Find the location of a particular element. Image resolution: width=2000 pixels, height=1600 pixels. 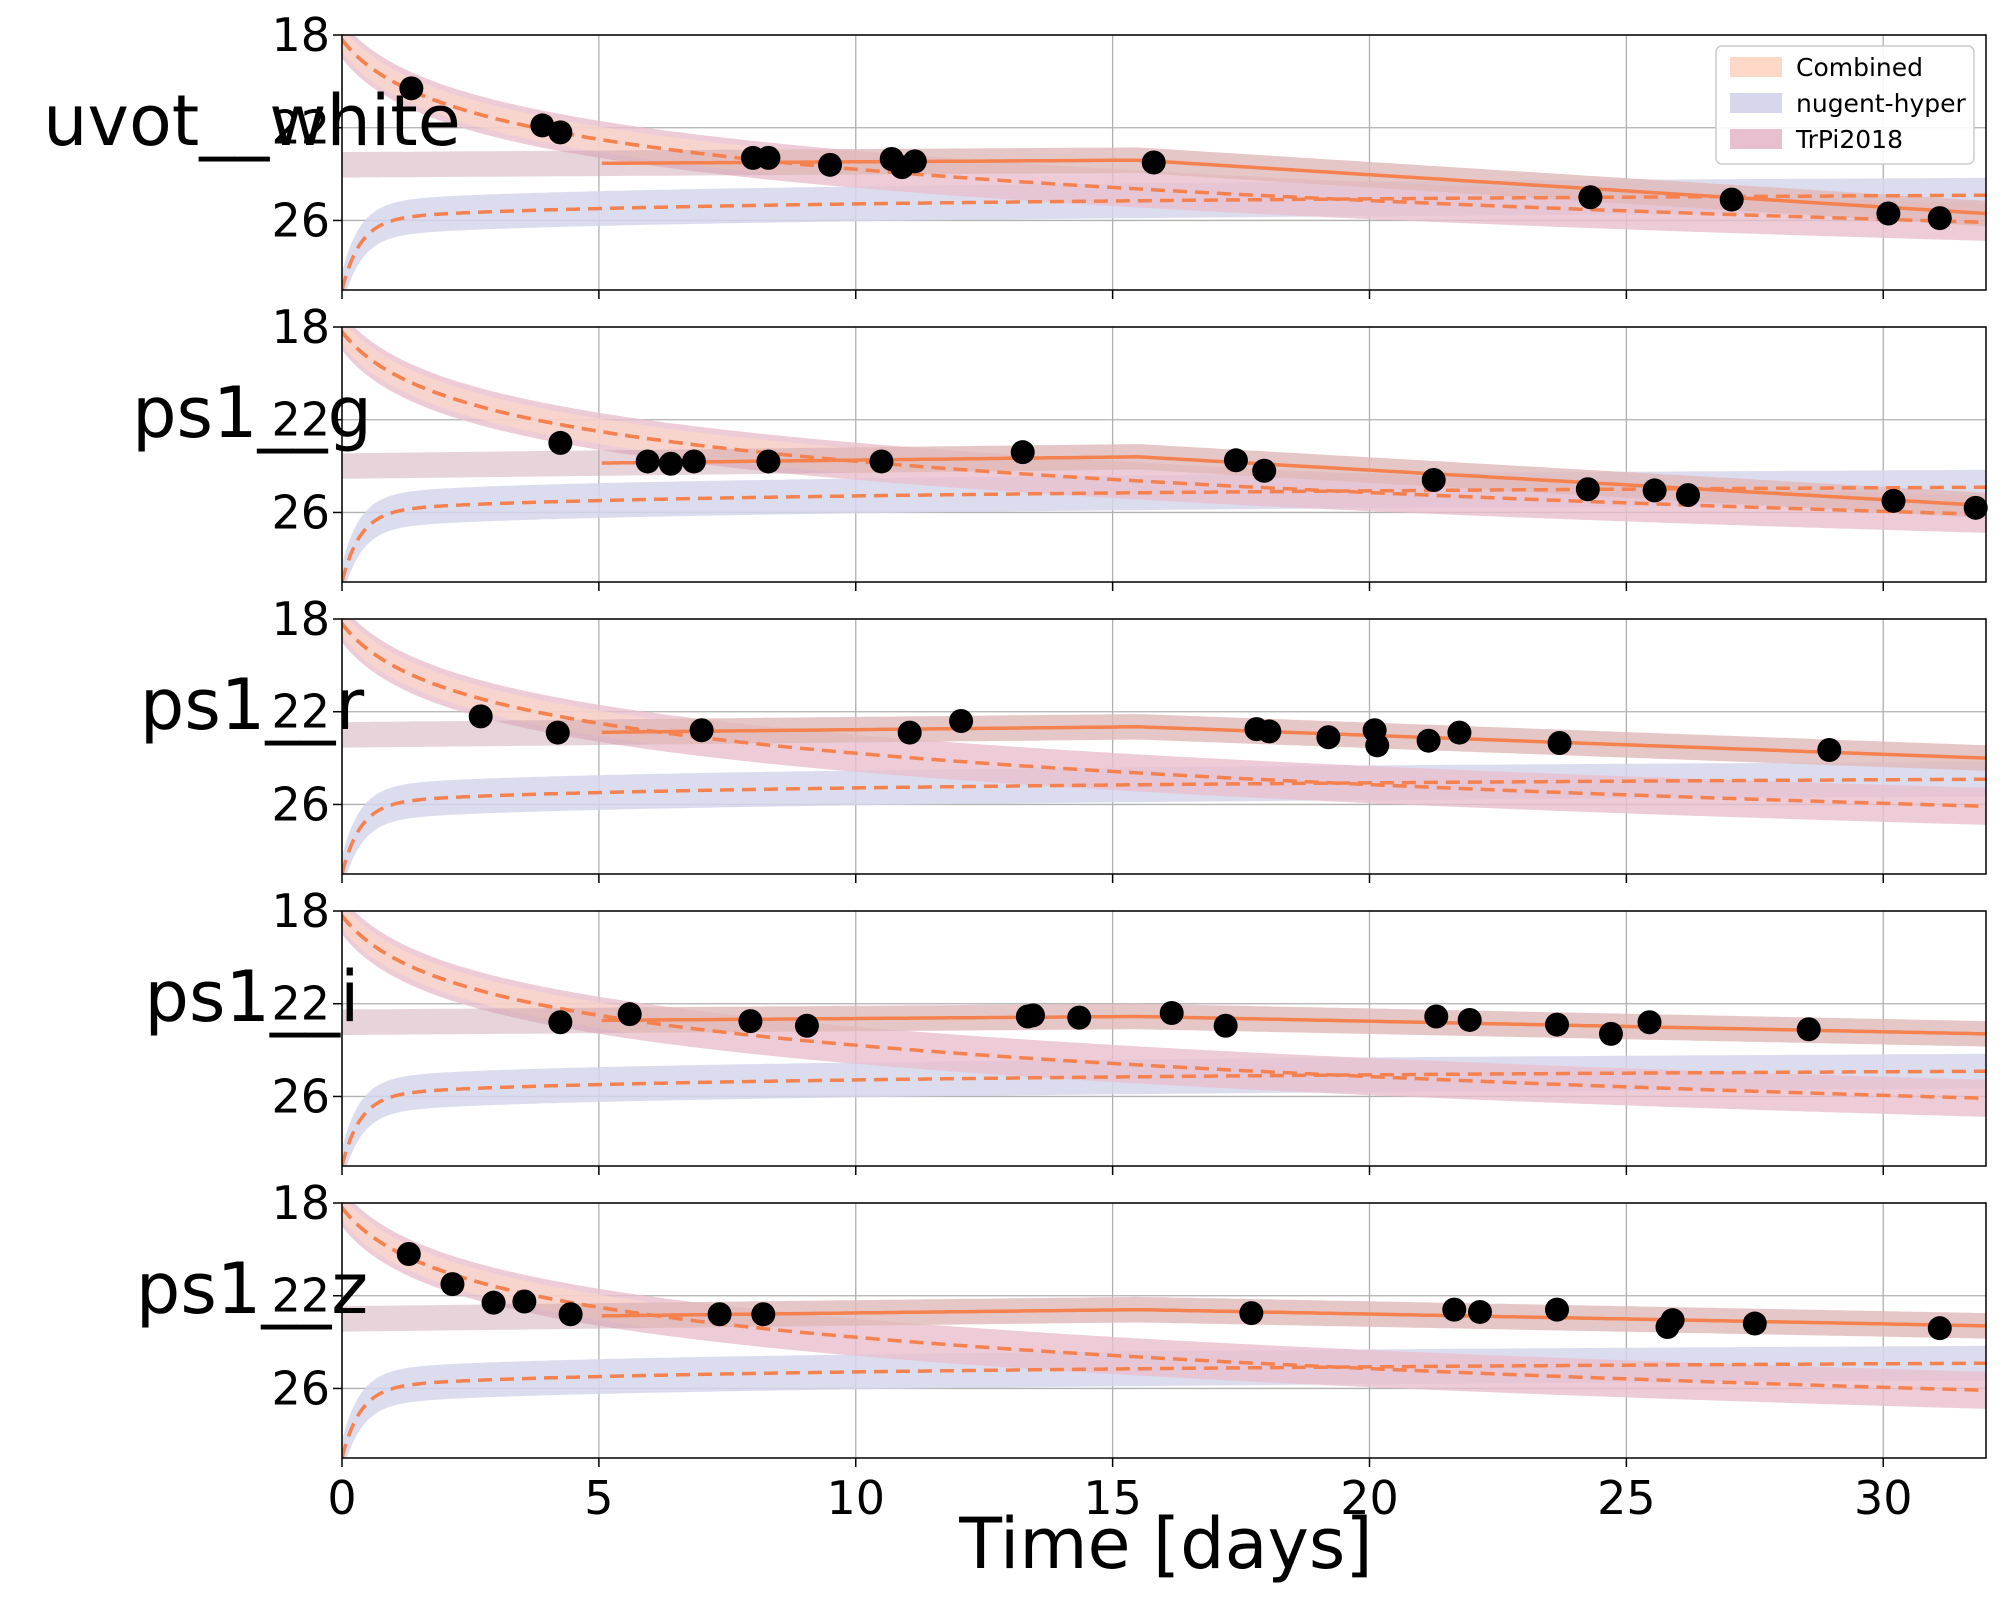

legend: Combined nugent-hyper TrPi2018 is located at coordinates (1845, 105).